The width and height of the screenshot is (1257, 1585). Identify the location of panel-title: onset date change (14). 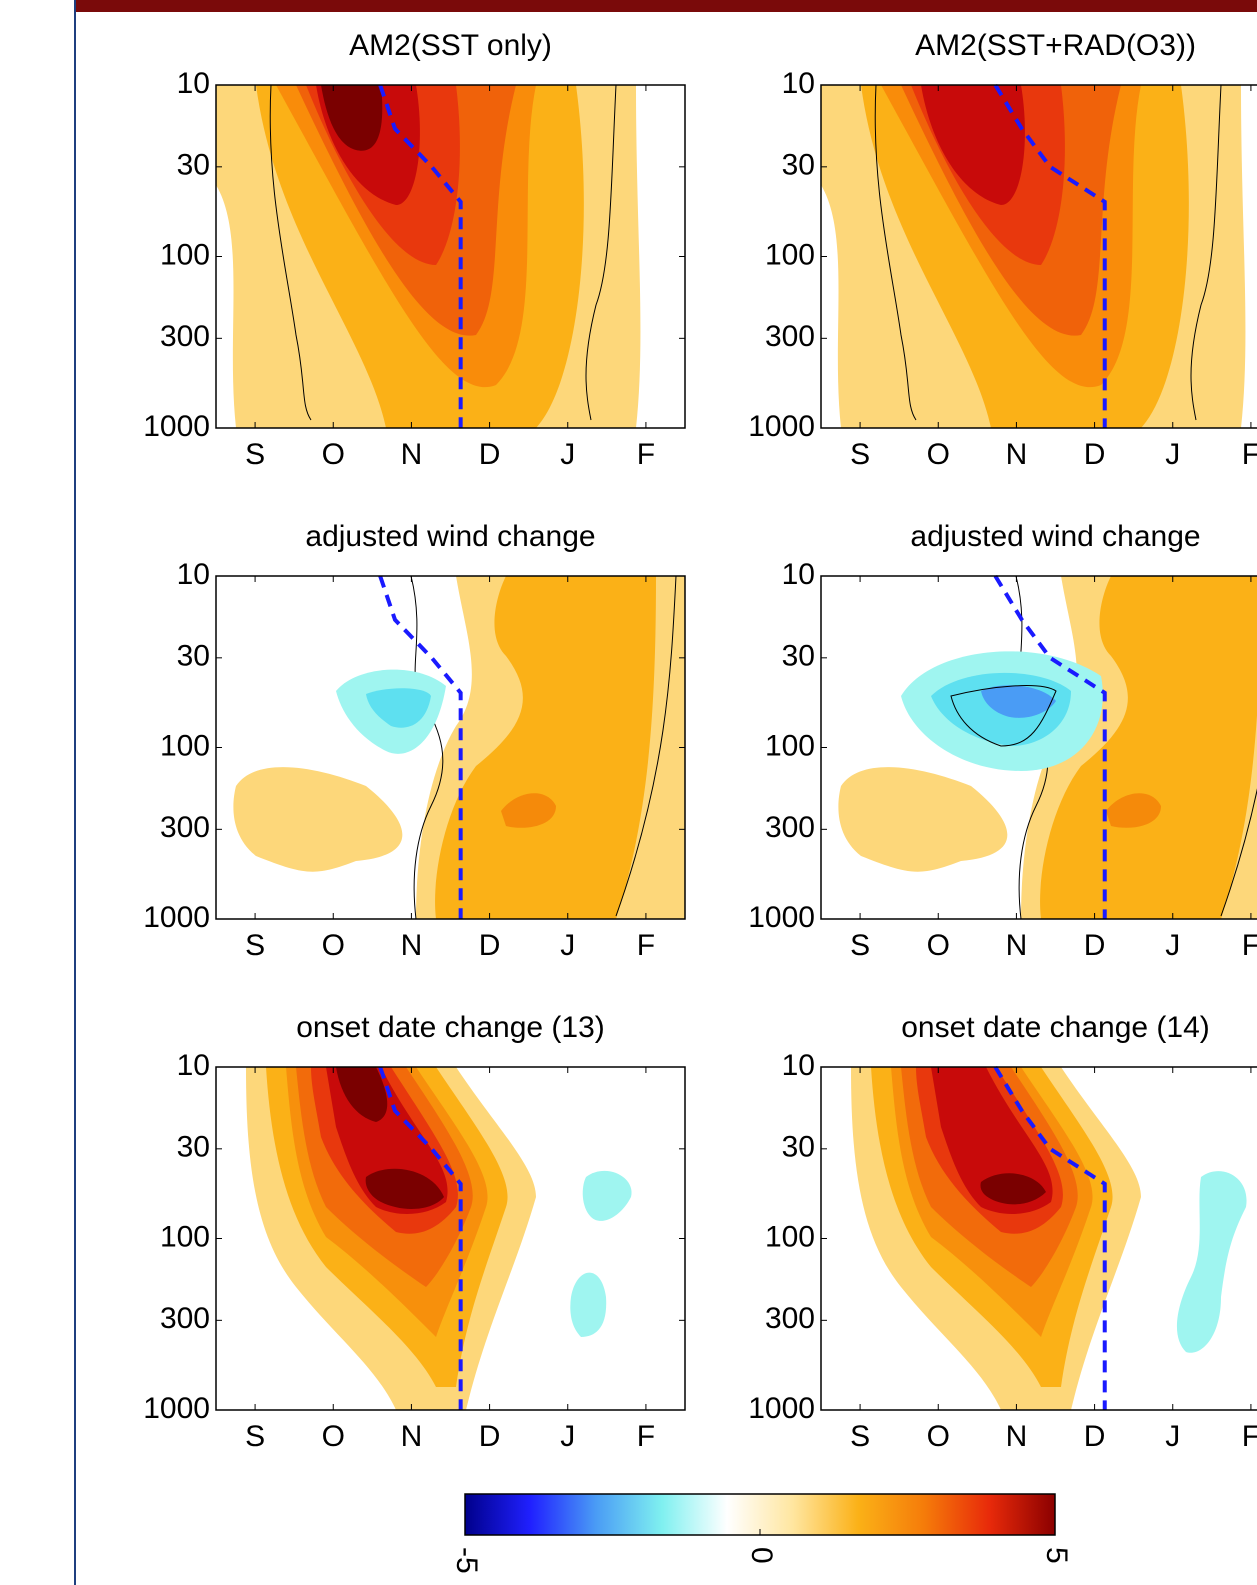
(1055, 1027).